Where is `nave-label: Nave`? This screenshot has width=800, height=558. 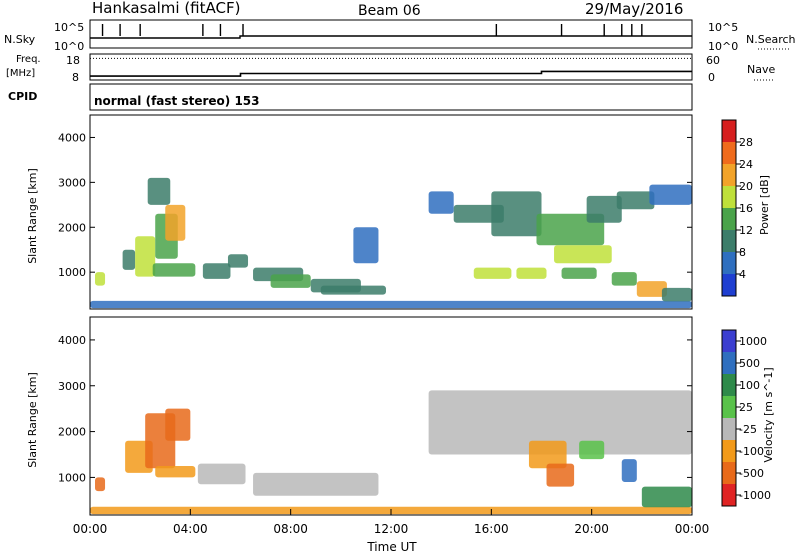
nave-label: Nave is located at coordinates (761, 69).